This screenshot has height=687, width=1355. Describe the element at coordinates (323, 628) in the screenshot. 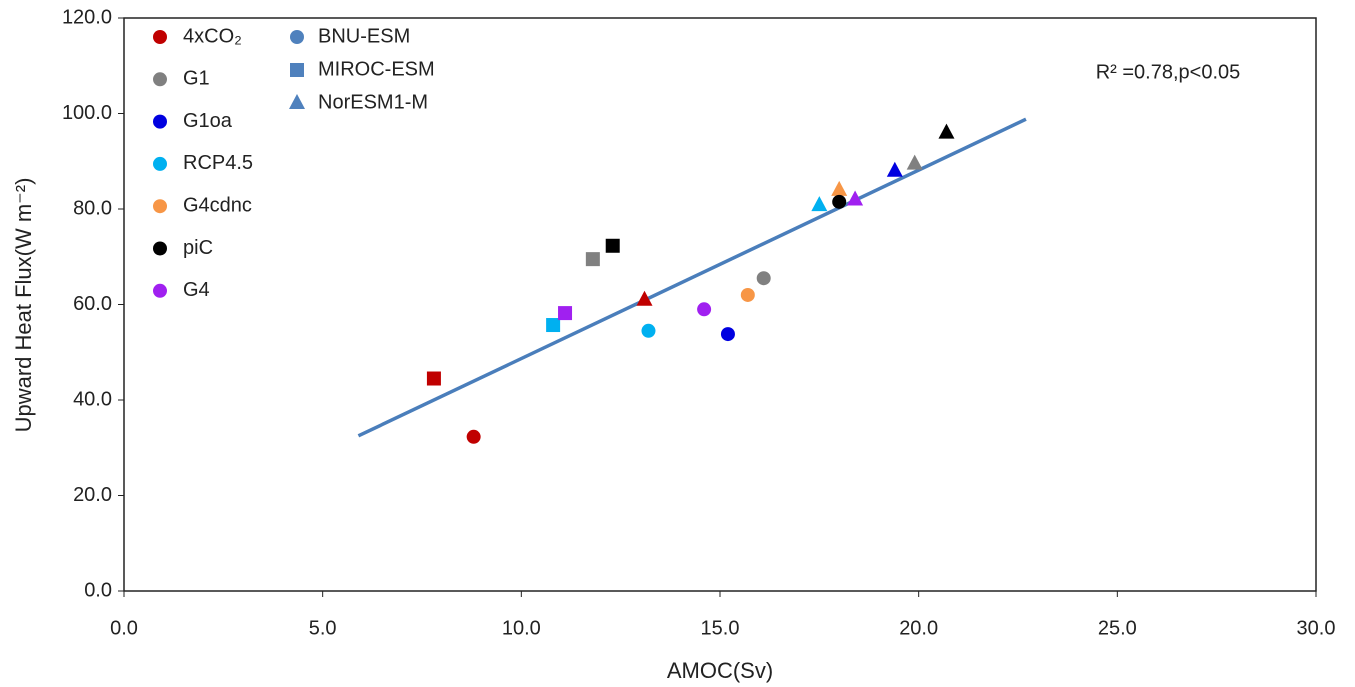

I see `x-tick-label: 5.0` at that location.